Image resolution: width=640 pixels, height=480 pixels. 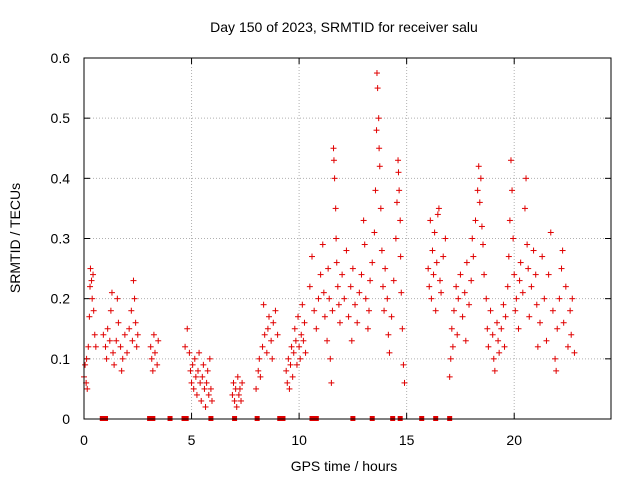 What do you see at coordinates (407, 440) in the screenshot?
I see `x-tick-label: 15` at bounding box center [407, 440].